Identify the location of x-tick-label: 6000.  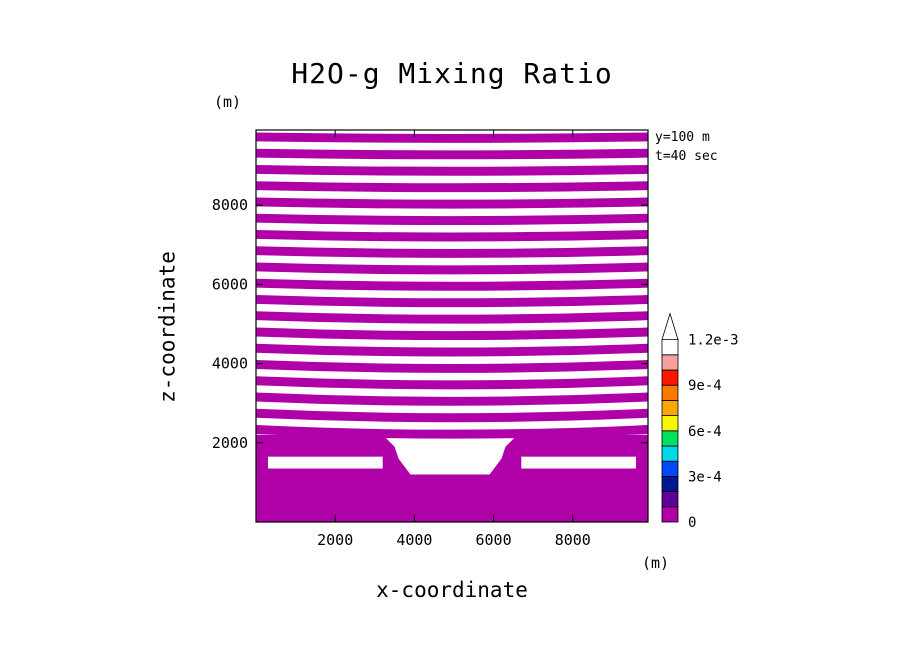
(494, 540).